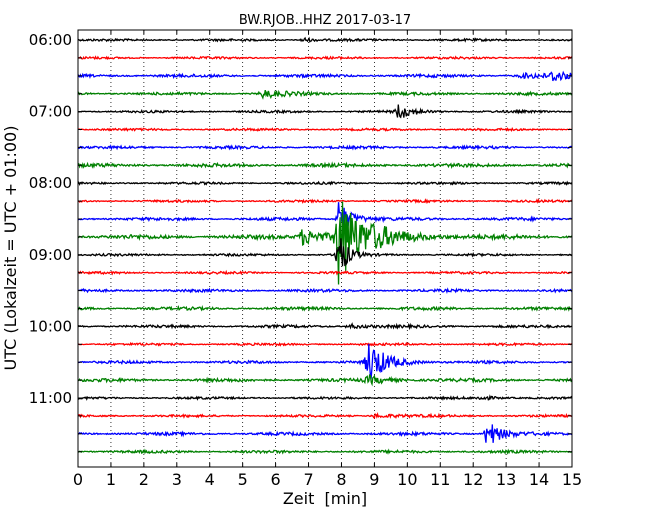 Image resolution: width=650 pixels, height=520 pixels. I want to click on y-axis-label: UTC (Lokalzeit = UTC + 01:00), so click(10, 248).